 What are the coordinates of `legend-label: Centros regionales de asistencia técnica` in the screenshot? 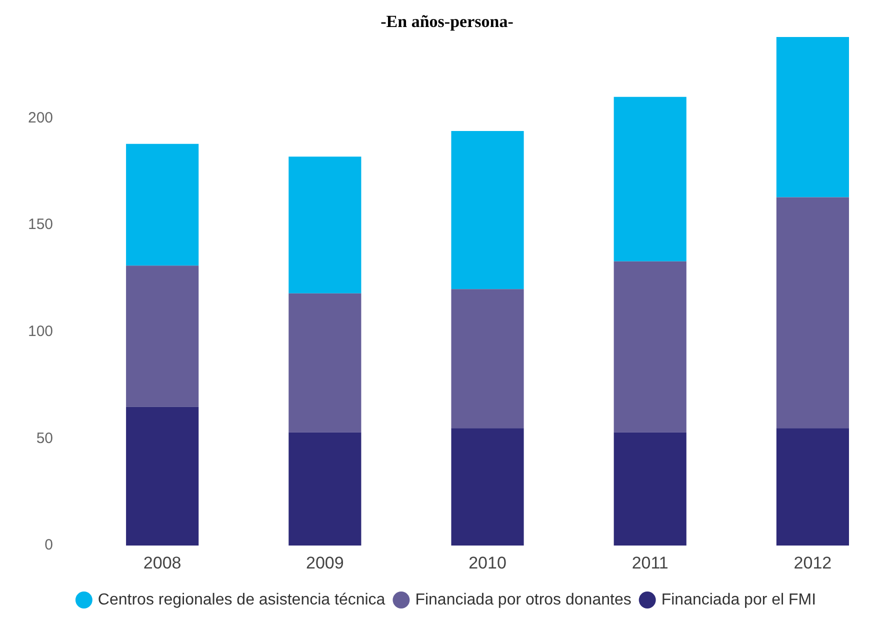 It's located at (242, 599).